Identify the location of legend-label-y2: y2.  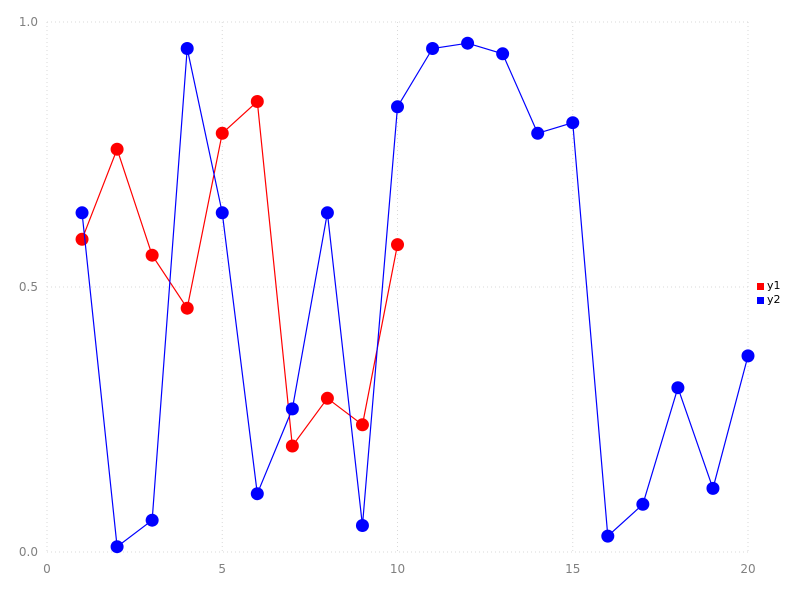
(774, 299).